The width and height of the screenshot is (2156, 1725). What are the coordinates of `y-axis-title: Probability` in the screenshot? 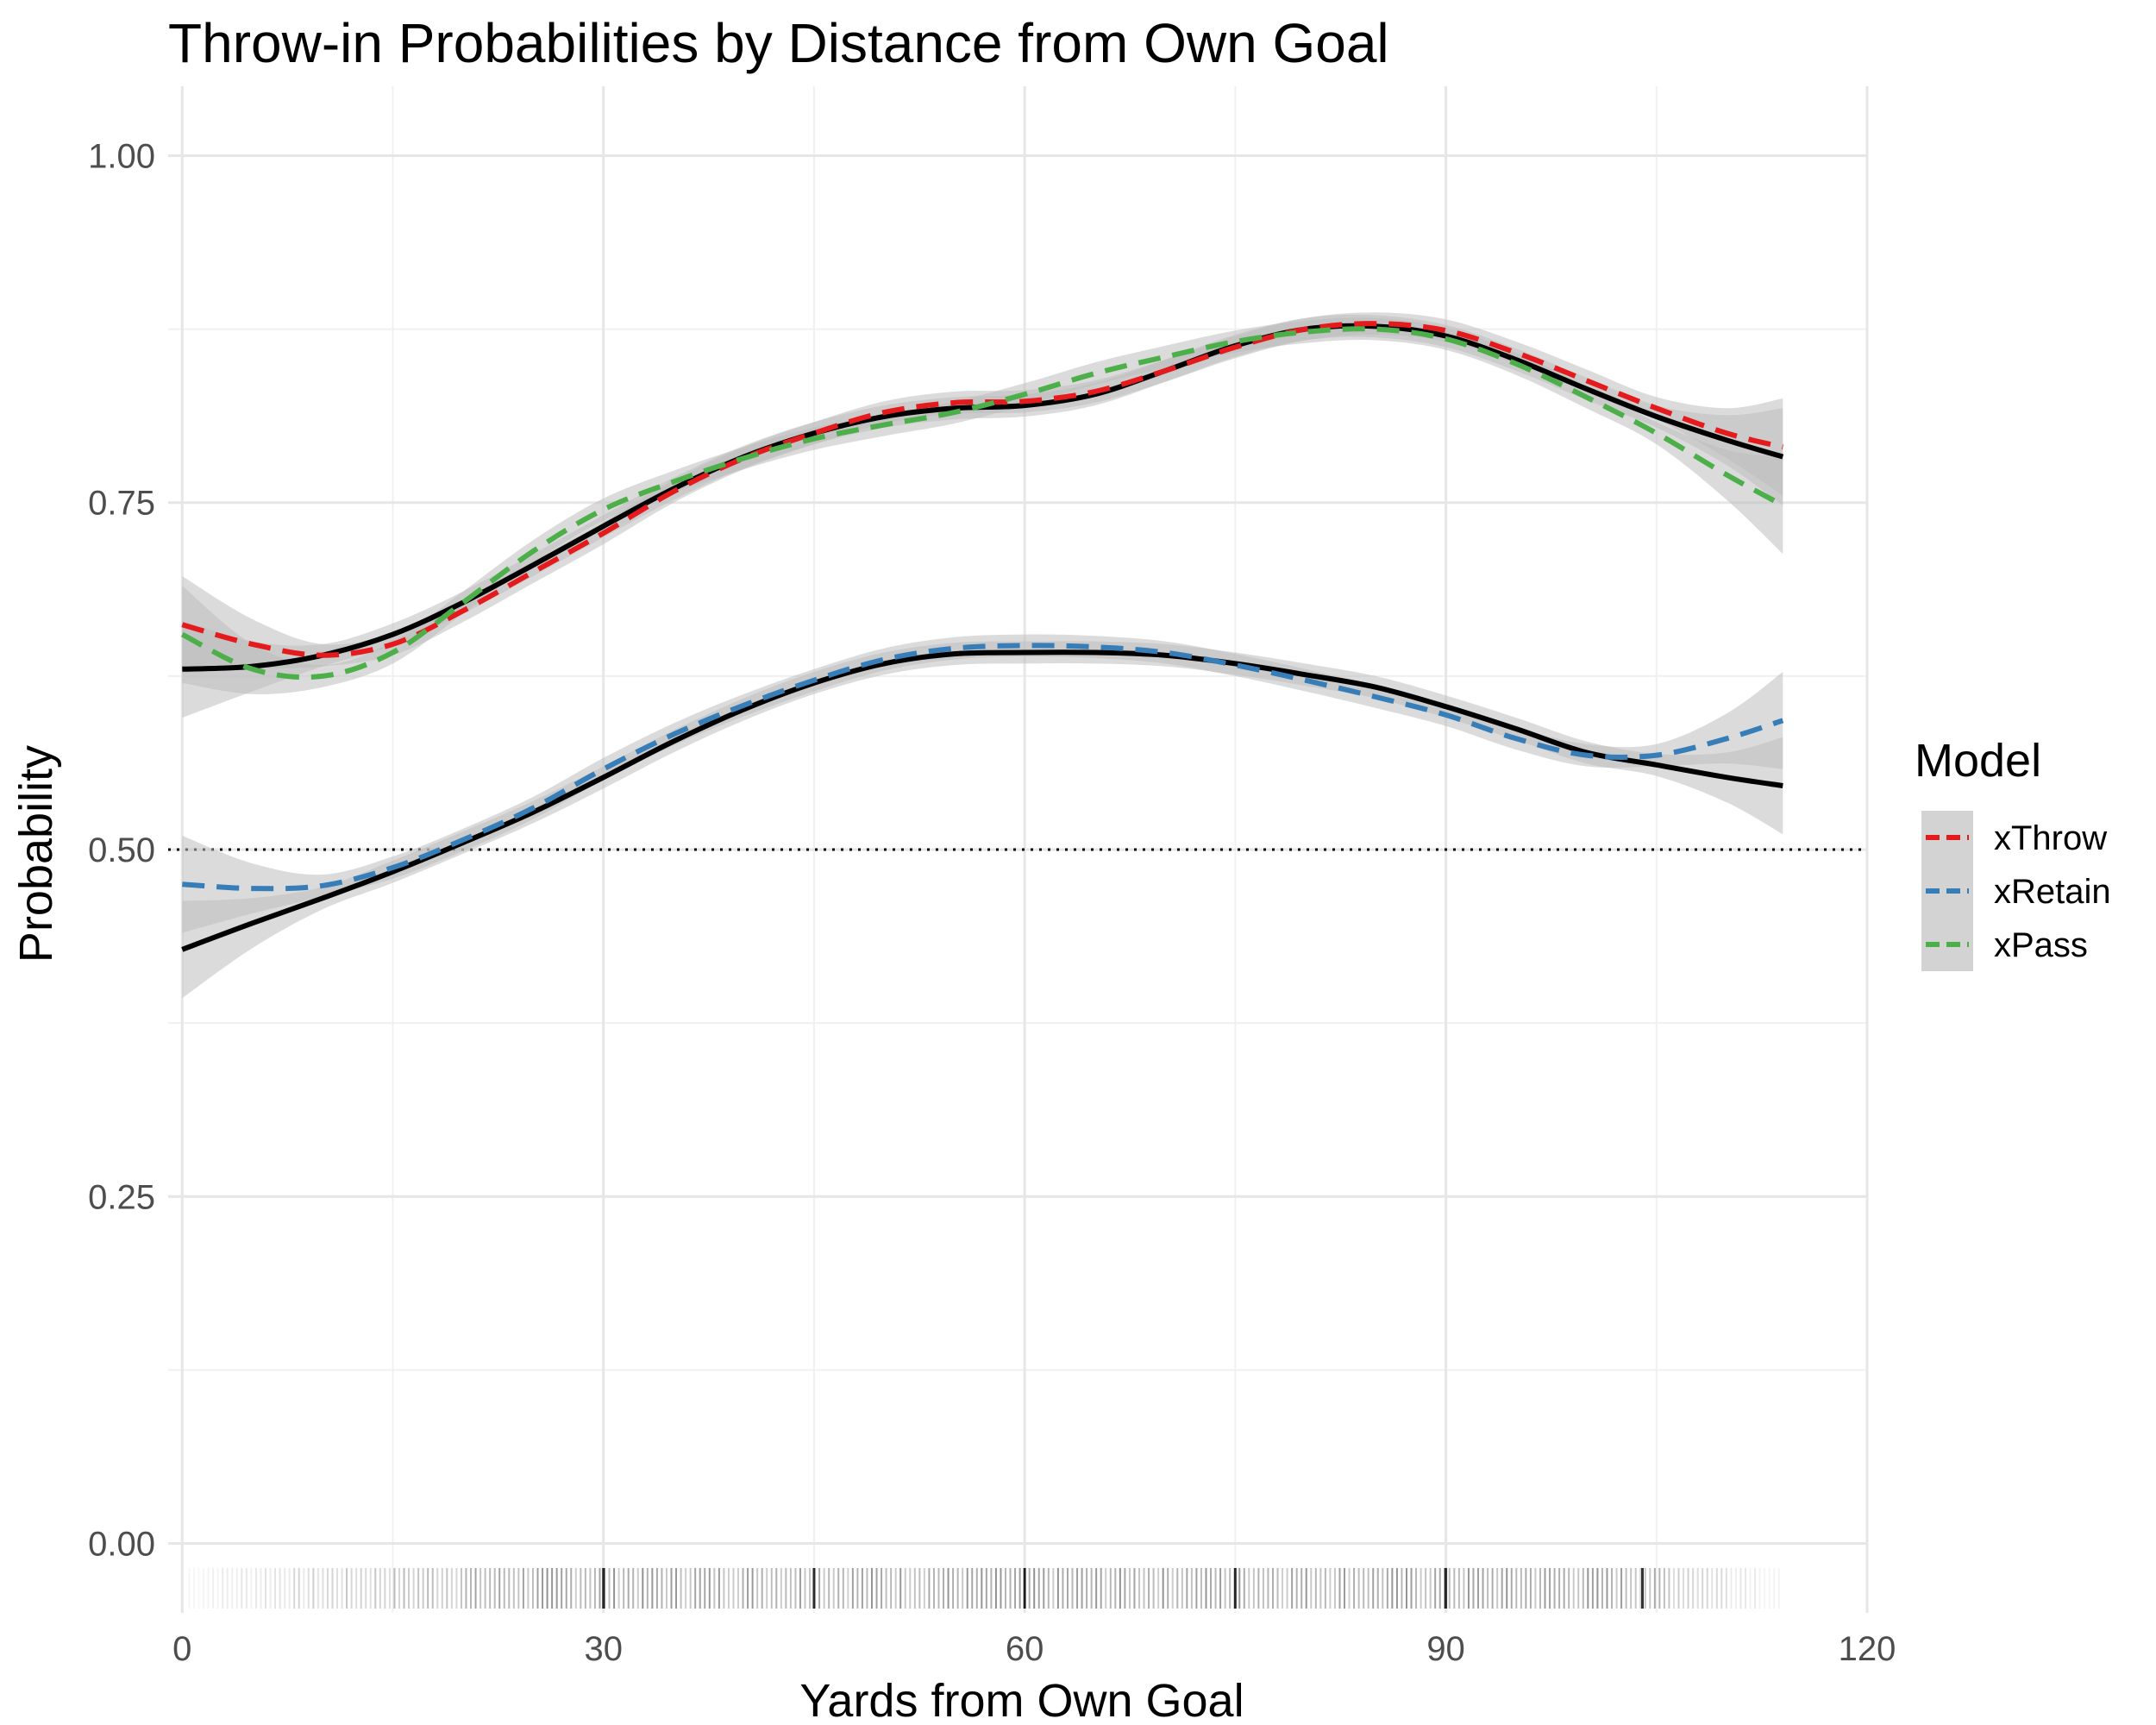 It's located at (36, 854).